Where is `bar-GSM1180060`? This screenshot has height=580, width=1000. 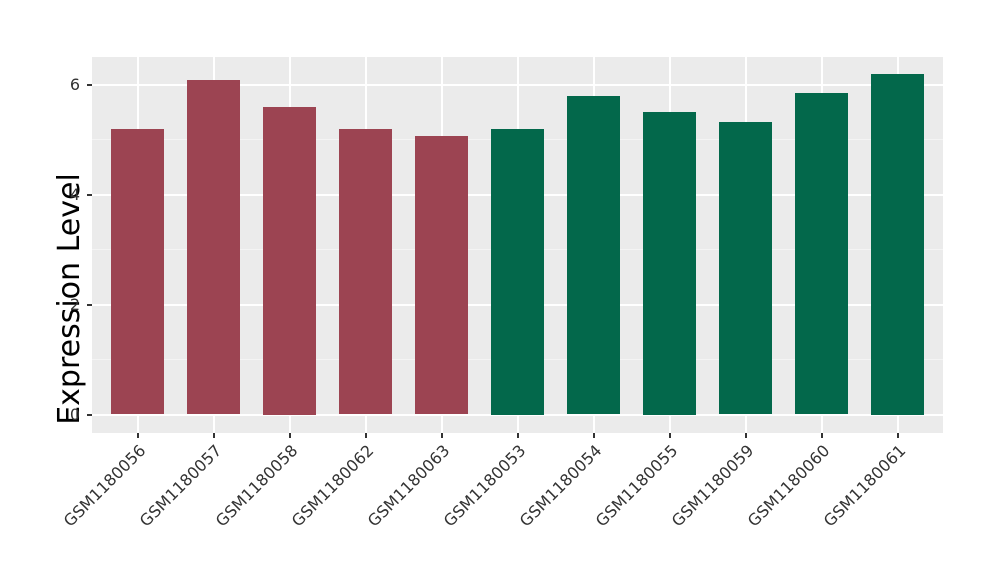
bar-GSM1180060 is located at coordinates (822, 254).